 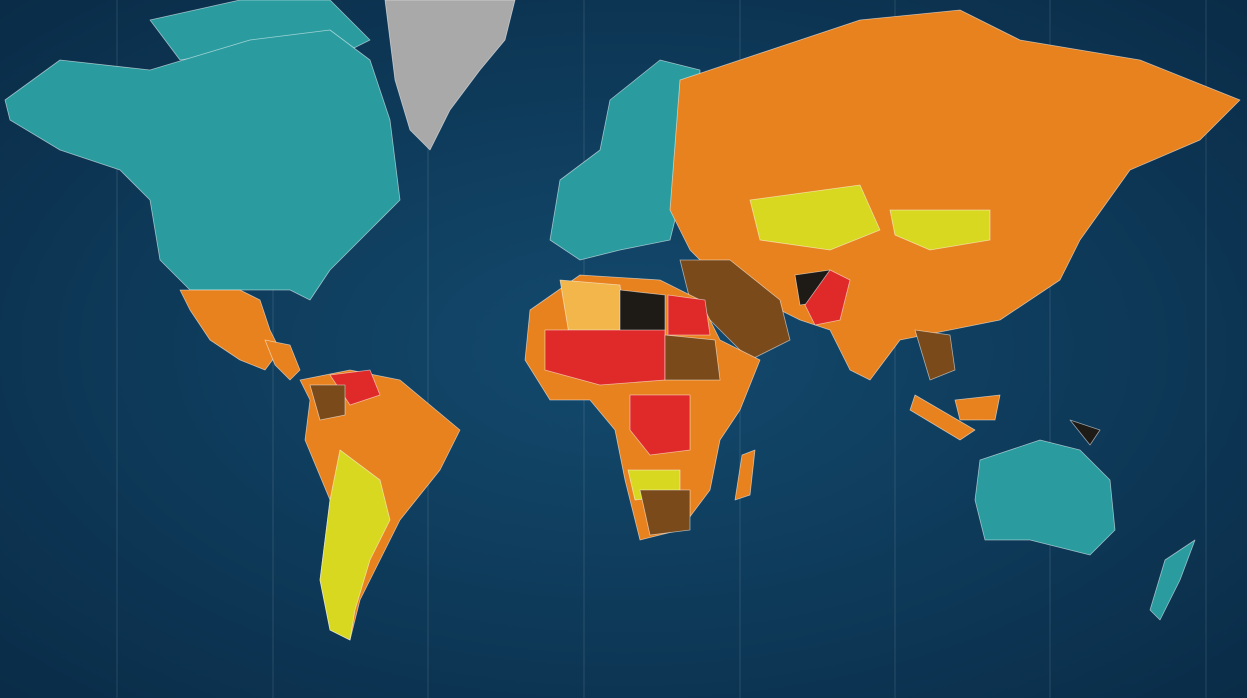 What do you see at coordinates (692, 357) in the screenshot?
I see `sudan` at bounding box center [692, 357].